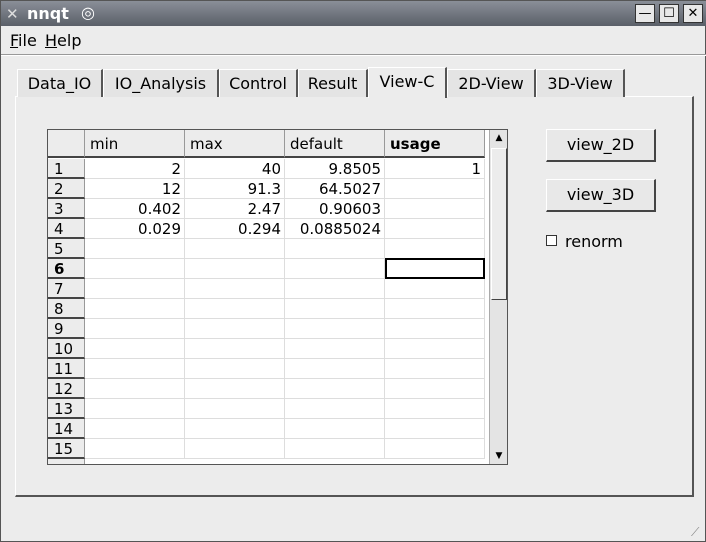  Describe the element at coordinates (335, 209) in the screenshot. I see `table-cell: 0.90603` at that location.